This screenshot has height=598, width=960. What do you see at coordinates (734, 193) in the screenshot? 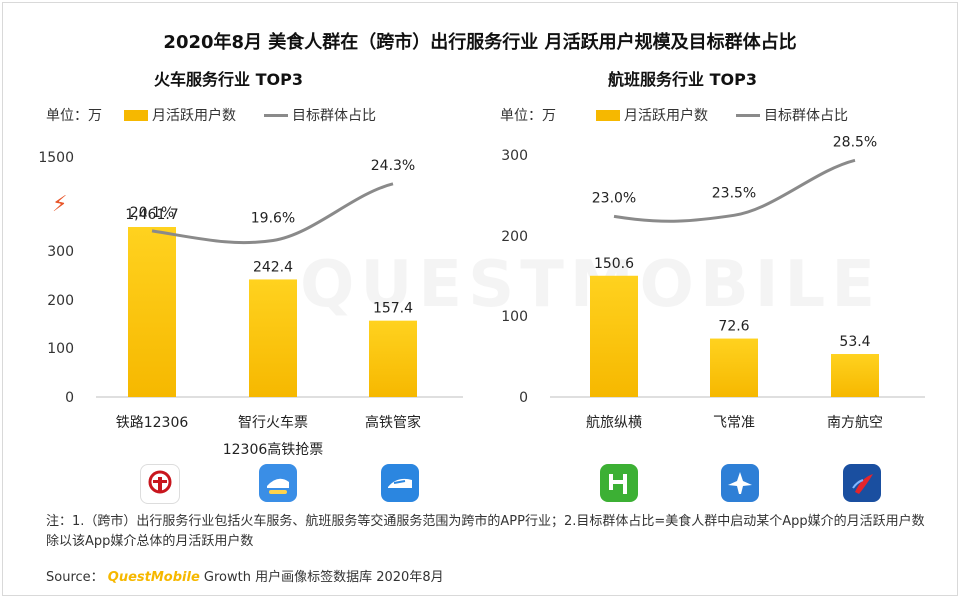
I see `line-value-label: 23.5%` at bounding box center [734, 193].